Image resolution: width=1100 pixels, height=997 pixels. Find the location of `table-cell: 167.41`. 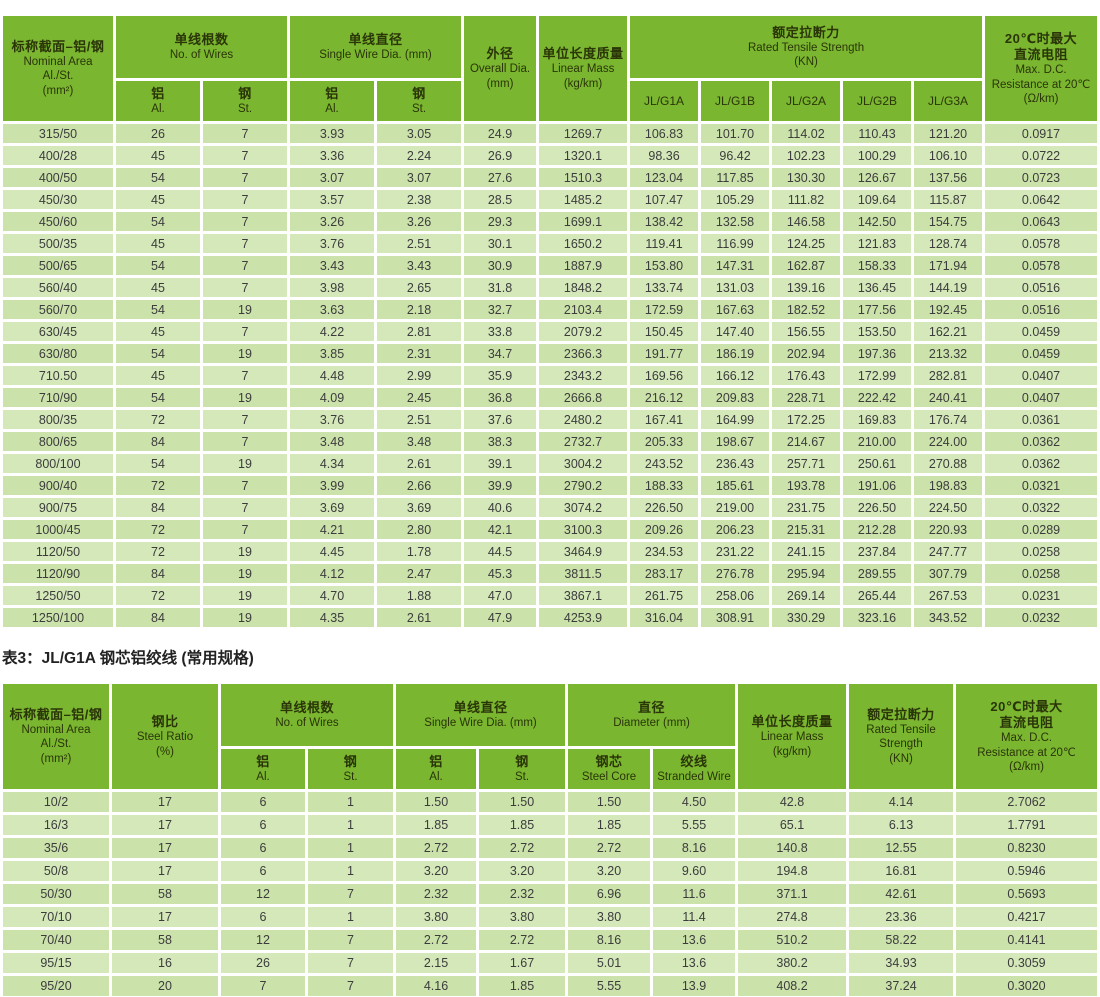

table-cell: 167.41 is located at coordinates (664, 419).